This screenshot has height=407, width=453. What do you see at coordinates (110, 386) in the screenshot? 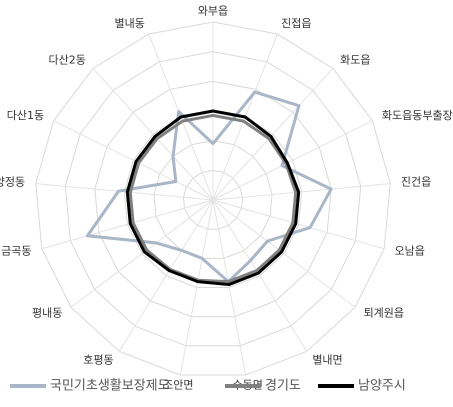
I see `legend-label: 국민기초생활보장제도` at bounding box center [110, 386].